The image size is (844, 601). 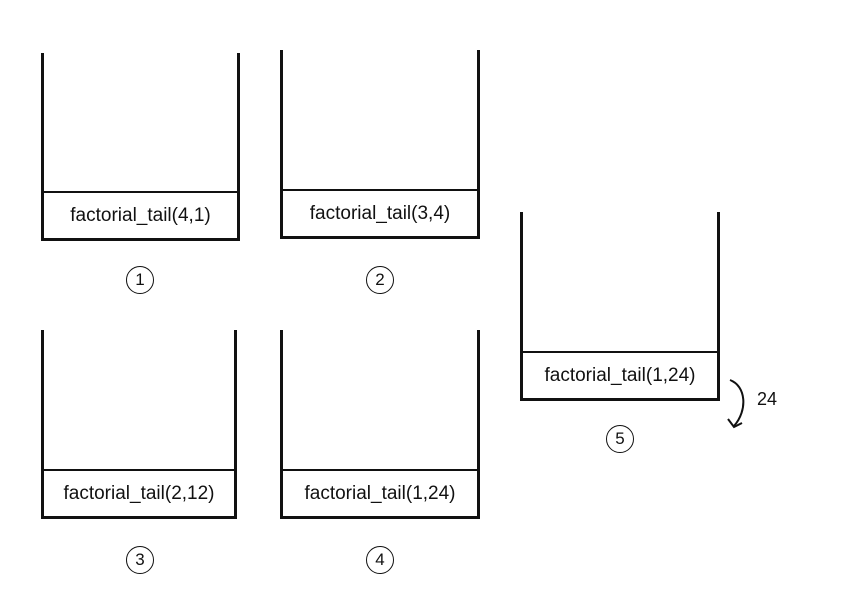 I want to click on call-stack-1: factorial_tail(4,1), so click(x=140, y=147).